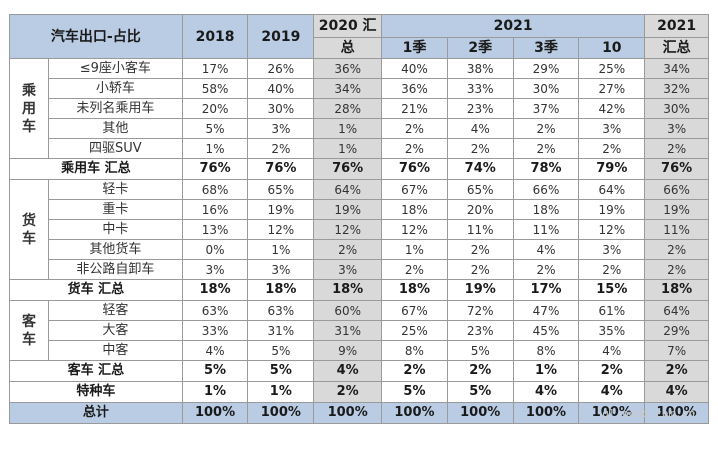 This screenshot has height=466, width=718. Describe the element at coordinates (281, 68) in the screenshot. I see `cell-value: 26%` at that location.